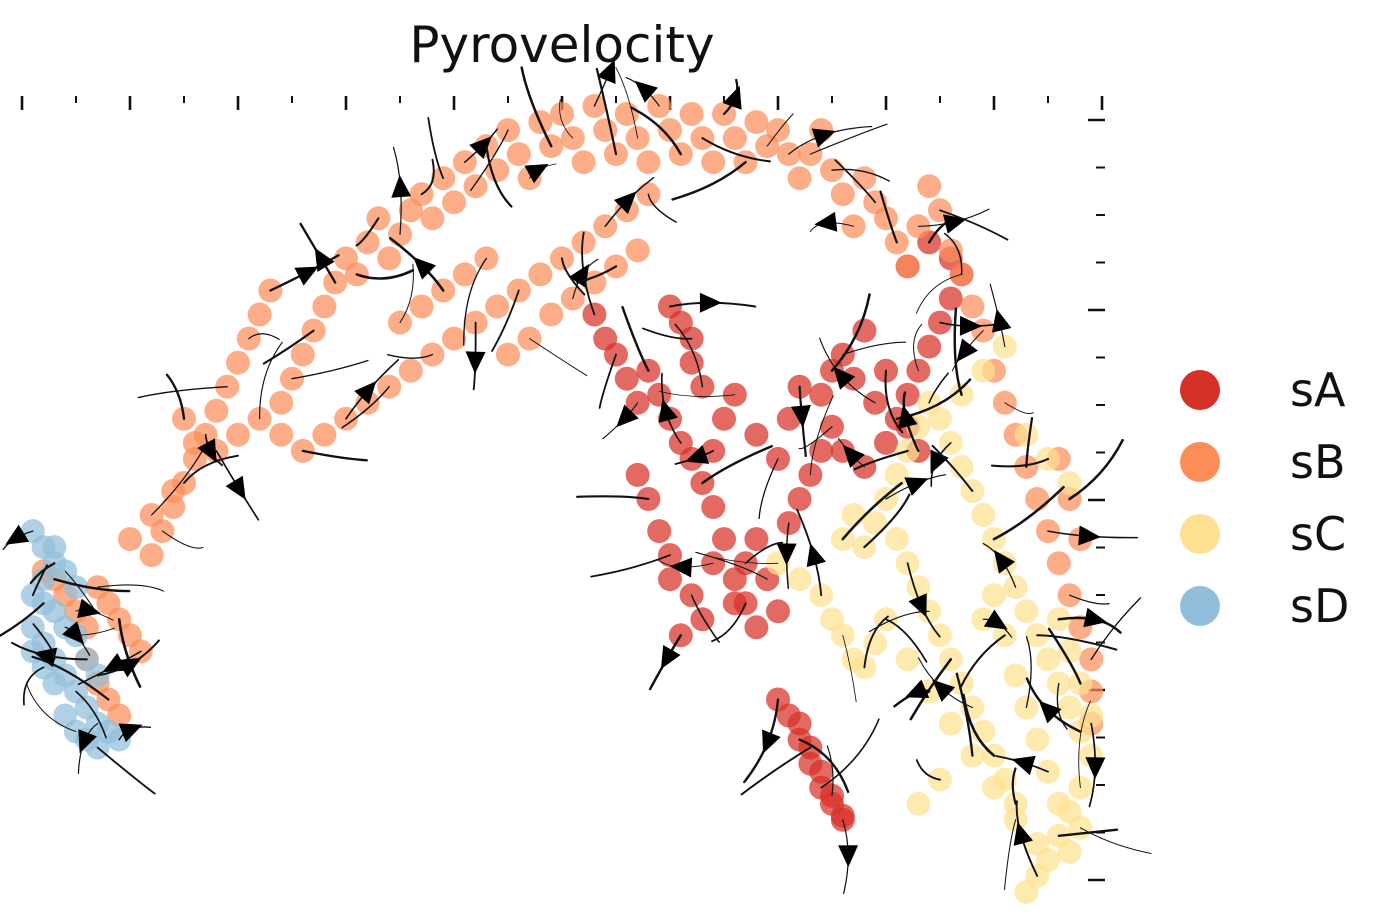  I want to click on legend: sA sB sC sD, so click(1264, 498).